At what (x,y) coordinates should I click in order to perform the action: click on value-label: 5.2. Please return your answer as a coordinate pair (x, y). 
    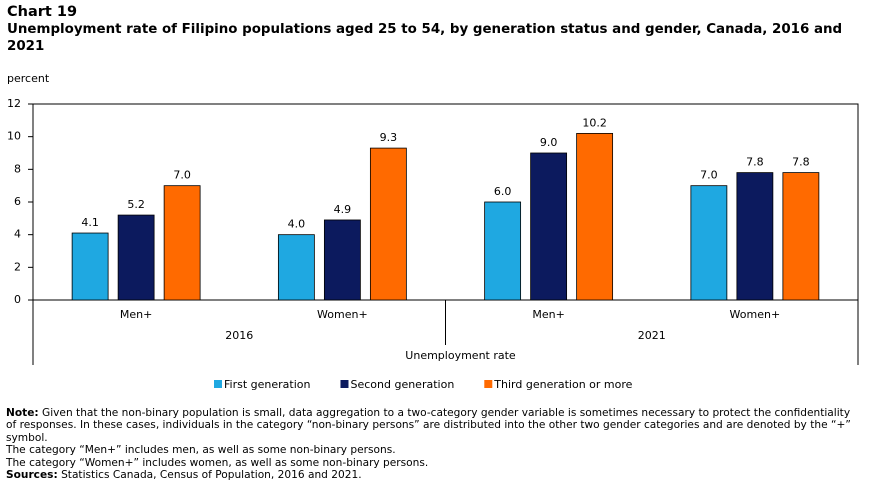
    Looking at the image, I should click on (136, 204).